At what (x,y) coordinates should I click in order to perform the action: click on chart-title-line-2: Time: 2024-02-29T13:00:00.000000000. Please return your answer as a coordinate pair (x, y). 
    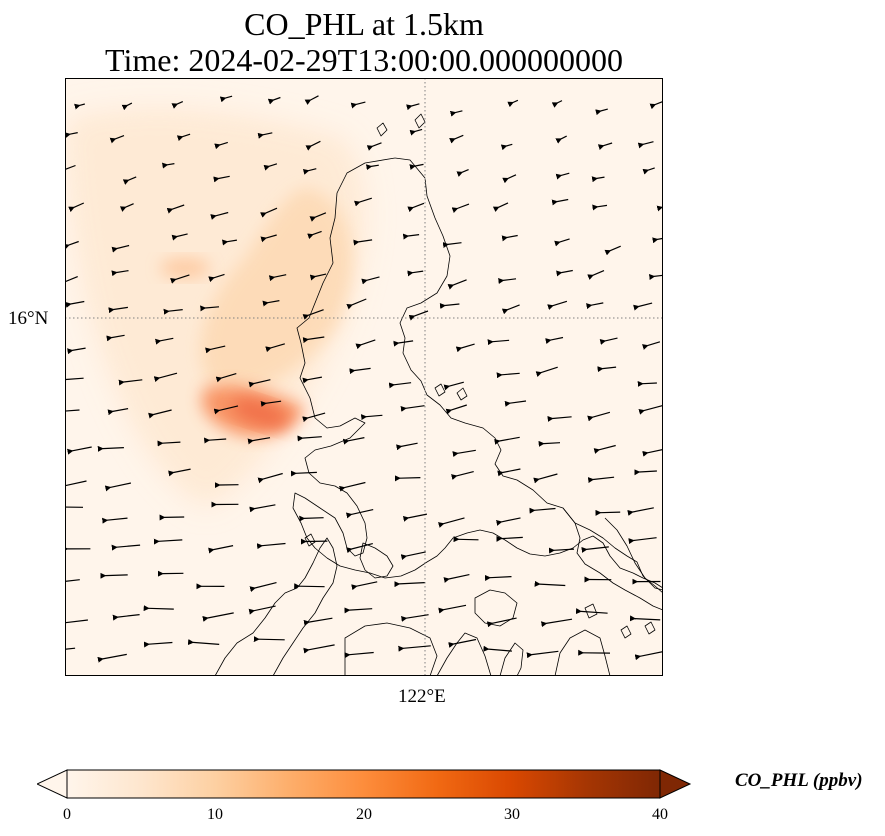
    Looking at the image, I should click on (364, 60).